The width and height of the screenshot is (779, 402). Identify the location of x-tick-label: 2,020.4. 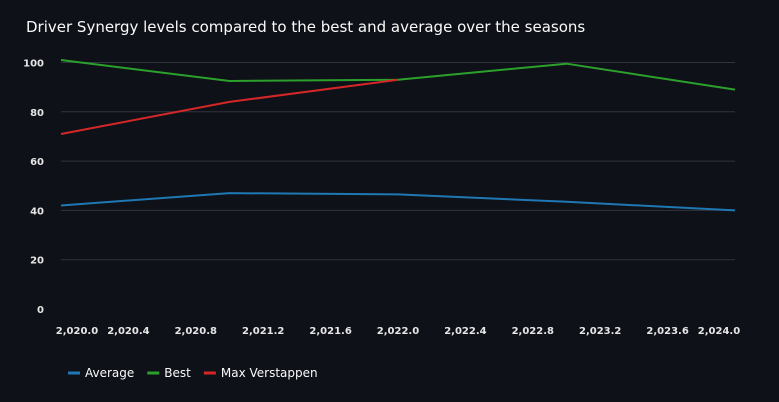
(128, 331).